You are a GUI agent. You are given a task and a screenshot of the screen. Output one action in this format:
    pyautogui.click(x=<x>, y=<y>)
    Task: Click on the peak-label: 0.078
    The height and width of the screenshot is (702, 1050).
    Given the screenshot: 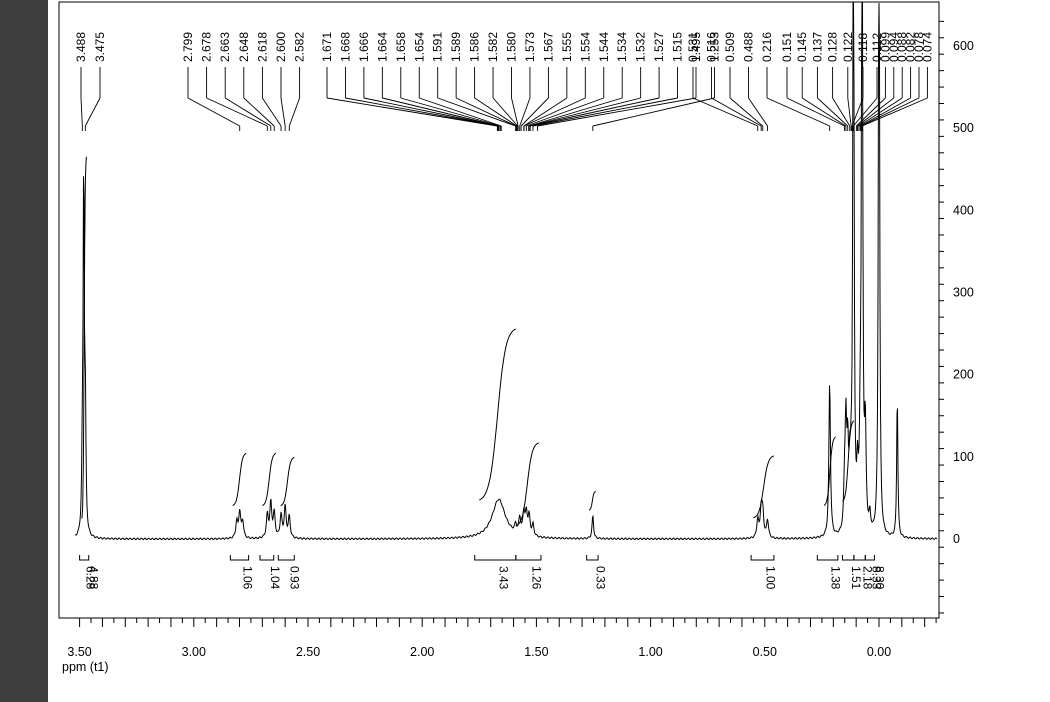 What is the action you would take?
    pyautogui.click(x=919, y=47)
    